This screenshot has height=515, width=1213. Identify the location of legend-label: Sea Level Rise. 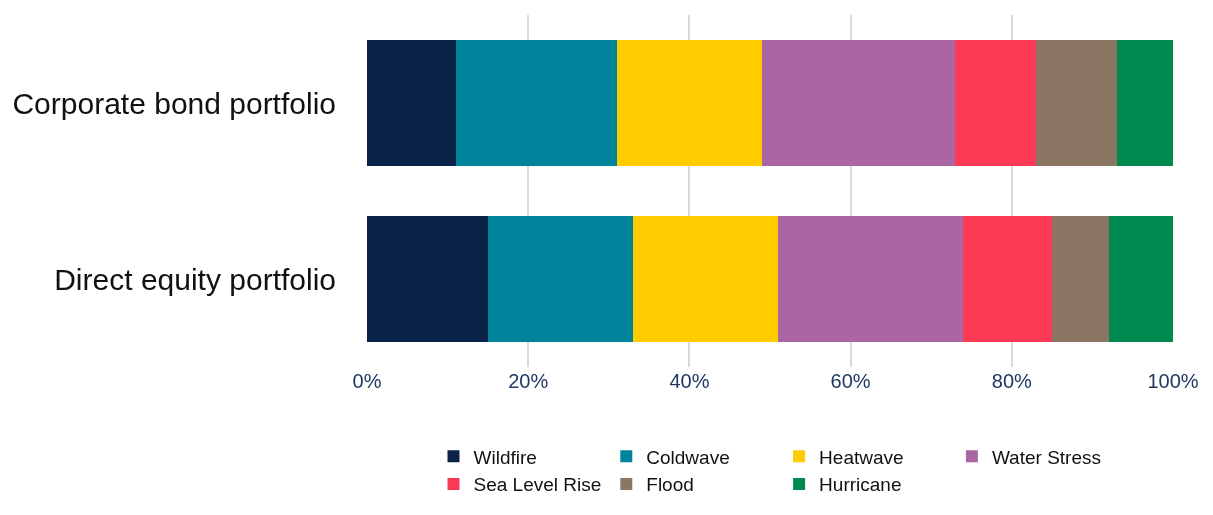
(537, 485).